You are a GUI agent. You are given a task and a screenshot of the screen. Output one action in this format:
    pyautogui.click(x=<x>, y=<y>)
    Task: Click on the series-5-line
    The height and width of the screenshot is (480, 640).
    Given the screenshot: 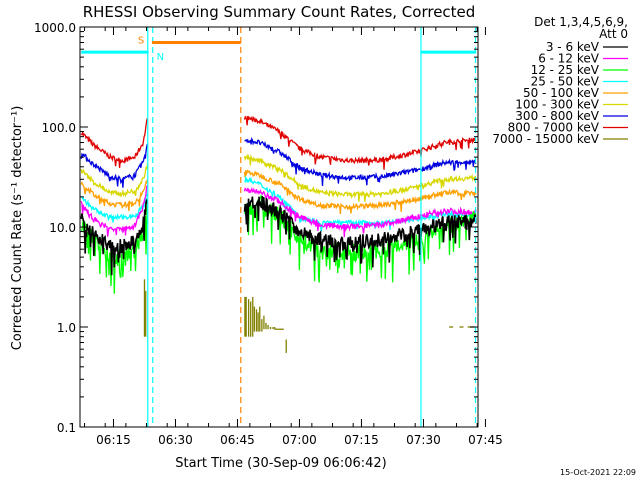 What is the action you would take?
    pyautogui.click(x=278, y=177)
    